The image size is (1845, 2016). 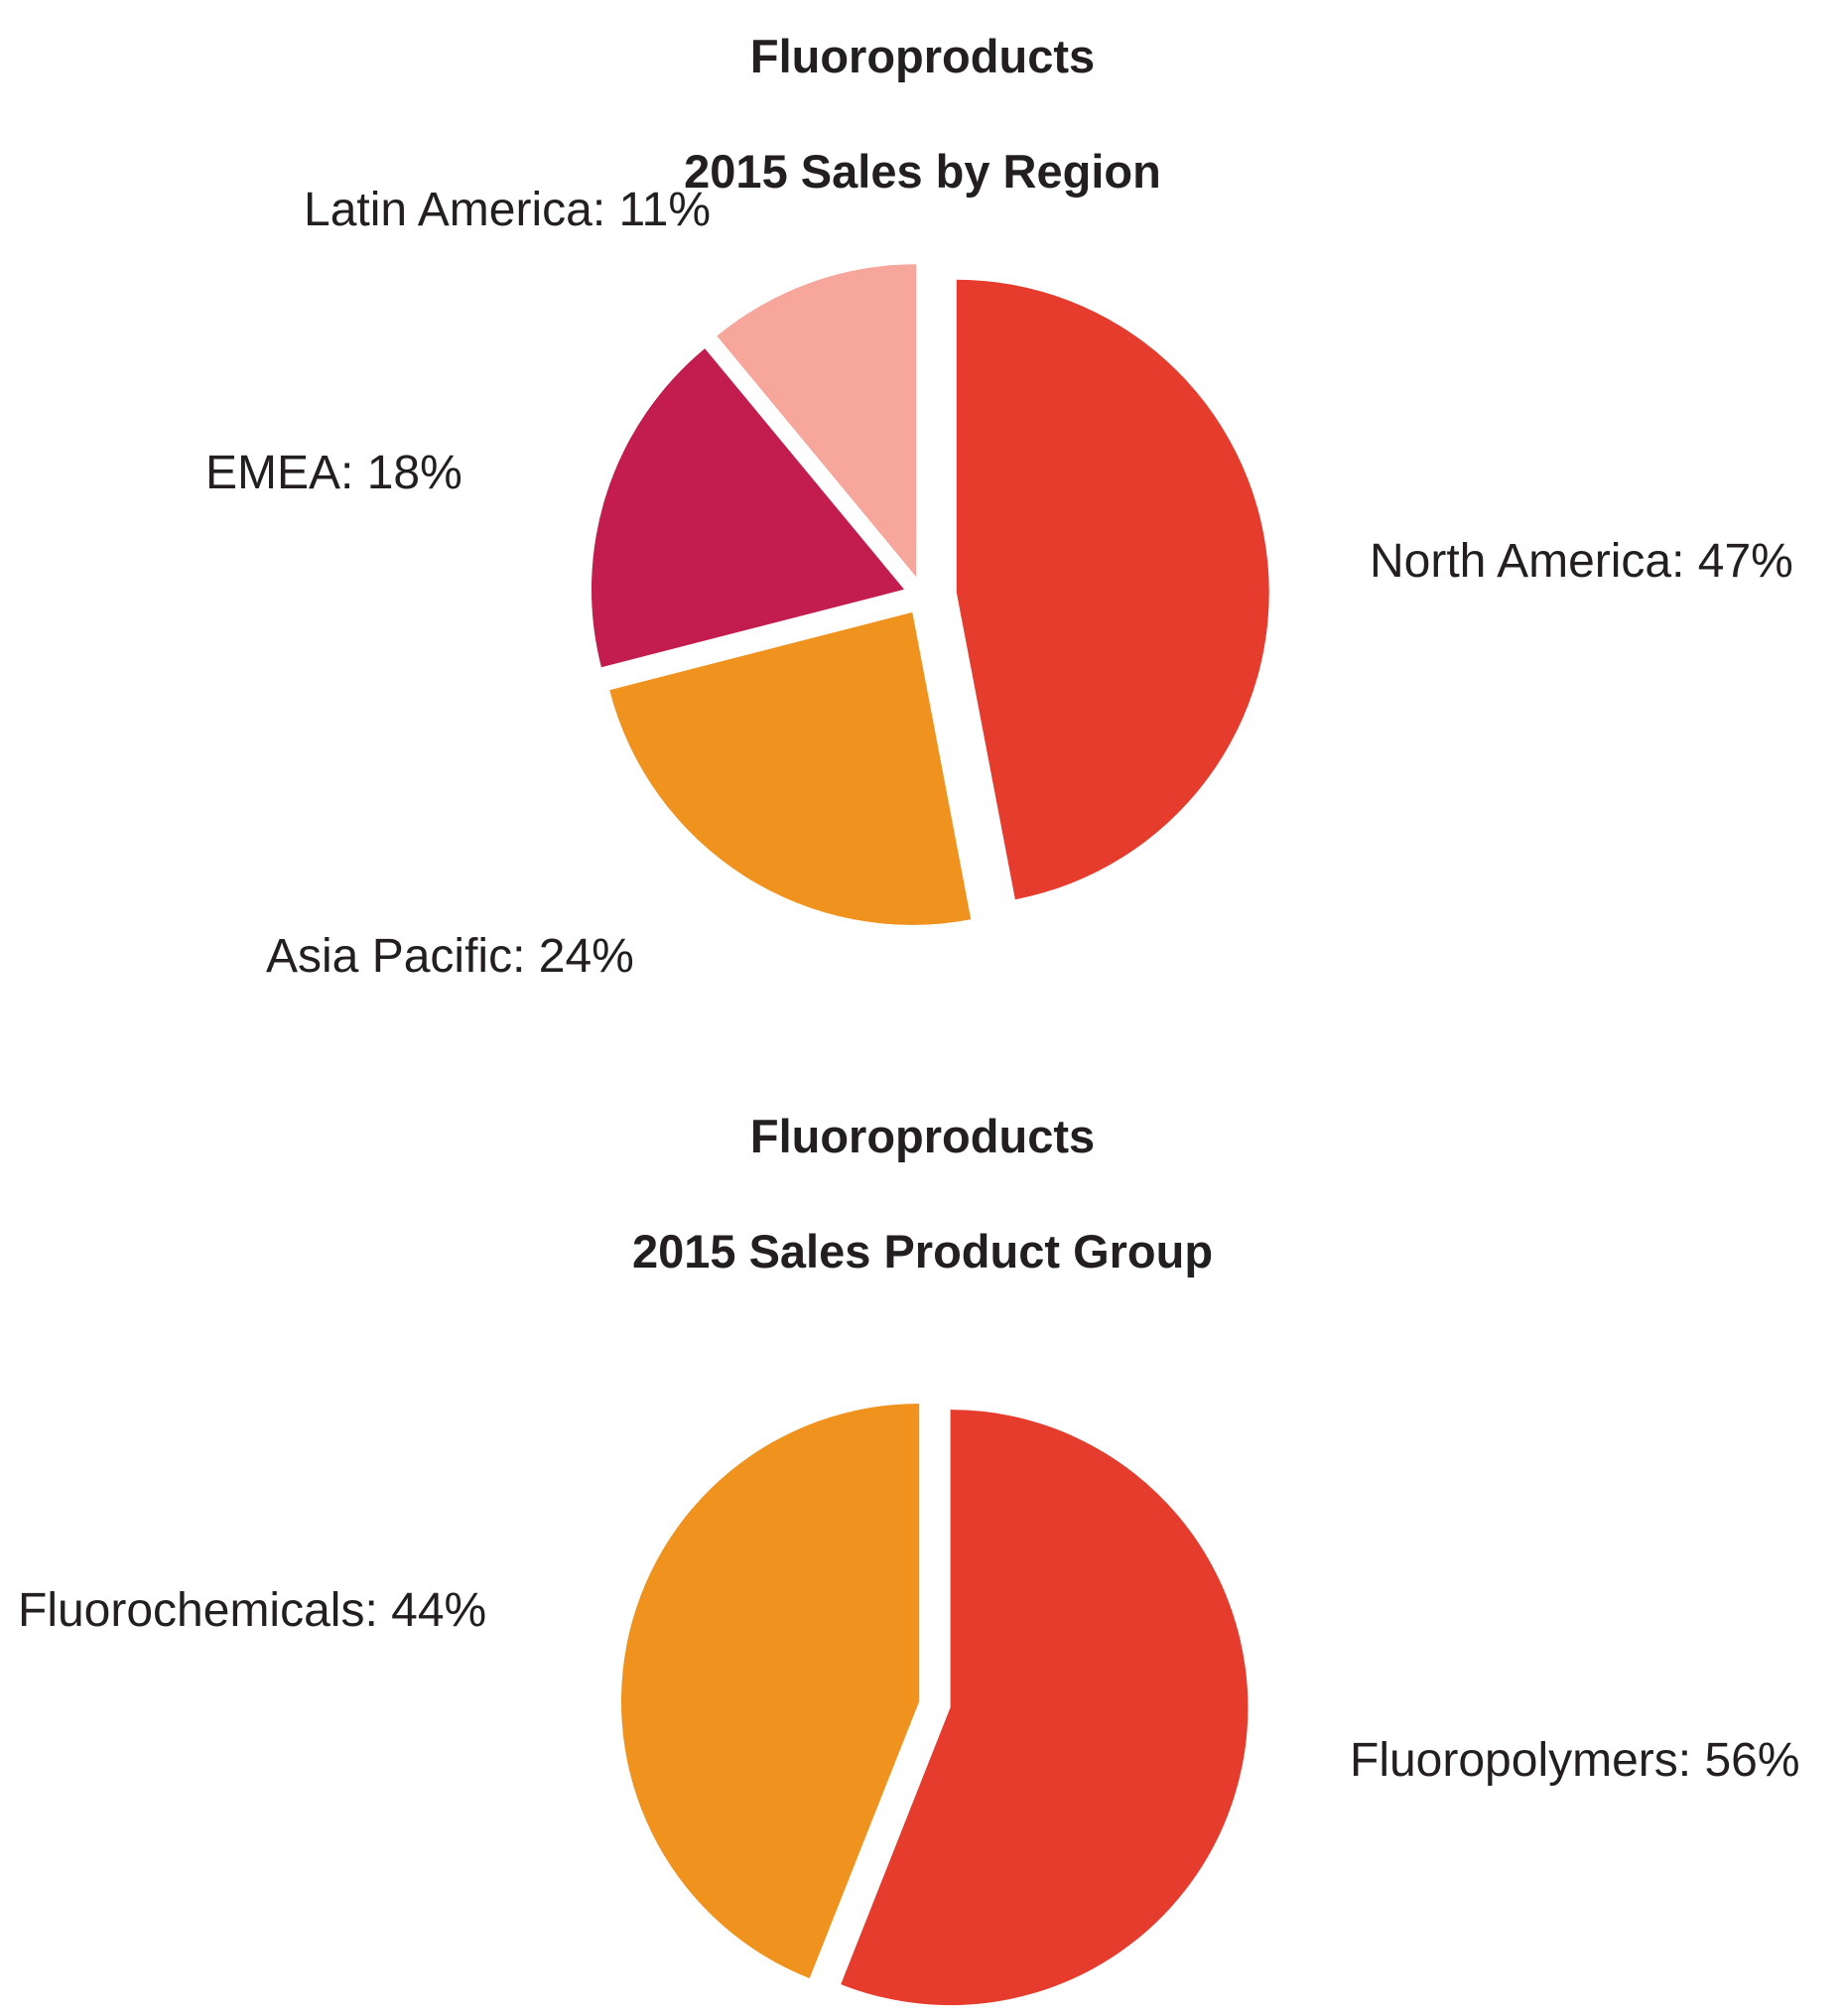 I want to click on slice-label-latin-america: Latin America: 11%, so click(x=507, y=210).